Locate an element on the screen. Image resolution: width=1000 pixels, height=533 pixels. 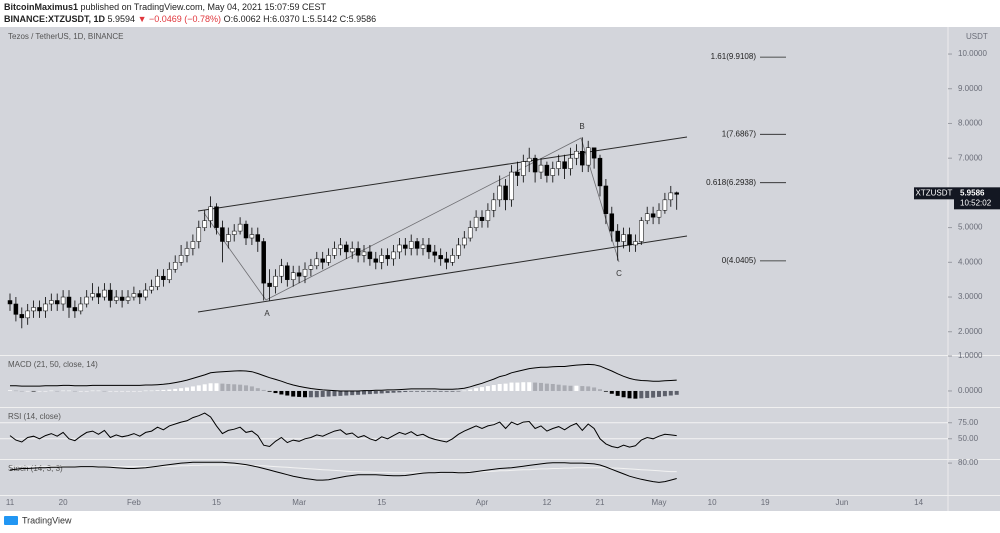
x-tick-label: Apr is located at coordinates (482, 502).